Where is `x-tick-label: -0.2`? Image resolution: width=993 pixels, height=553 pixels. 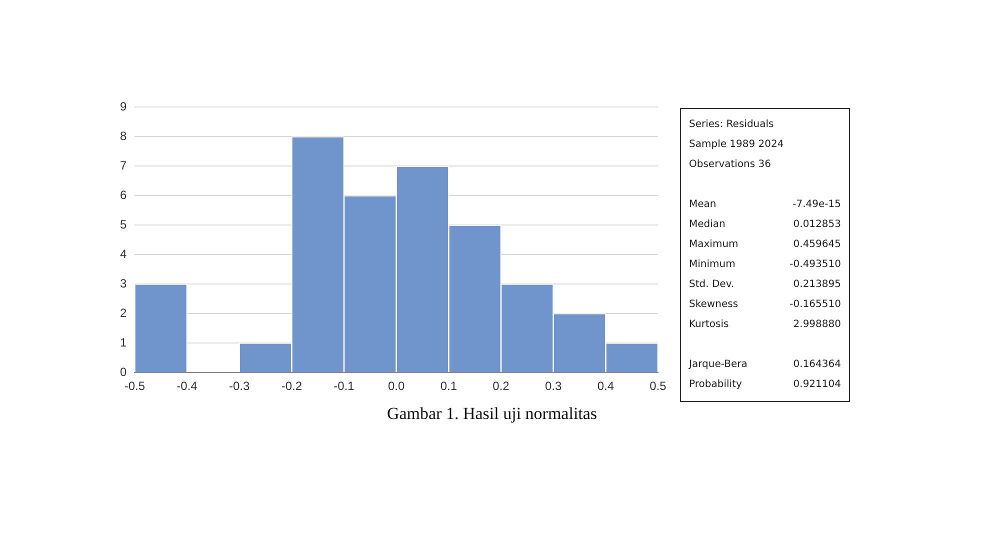
x-tick-label: -0.2 is located at coordinates (291, 386).